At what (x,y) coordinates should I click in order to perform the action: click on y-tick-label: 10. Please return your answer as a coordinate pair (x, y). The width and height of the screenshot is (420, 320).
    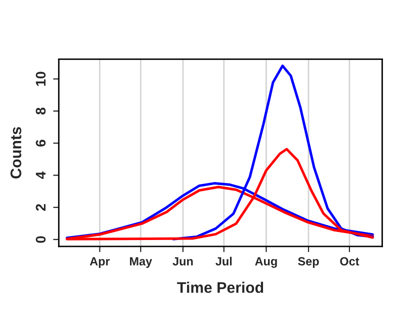
    Looking at the image, I should click on (41, 79).